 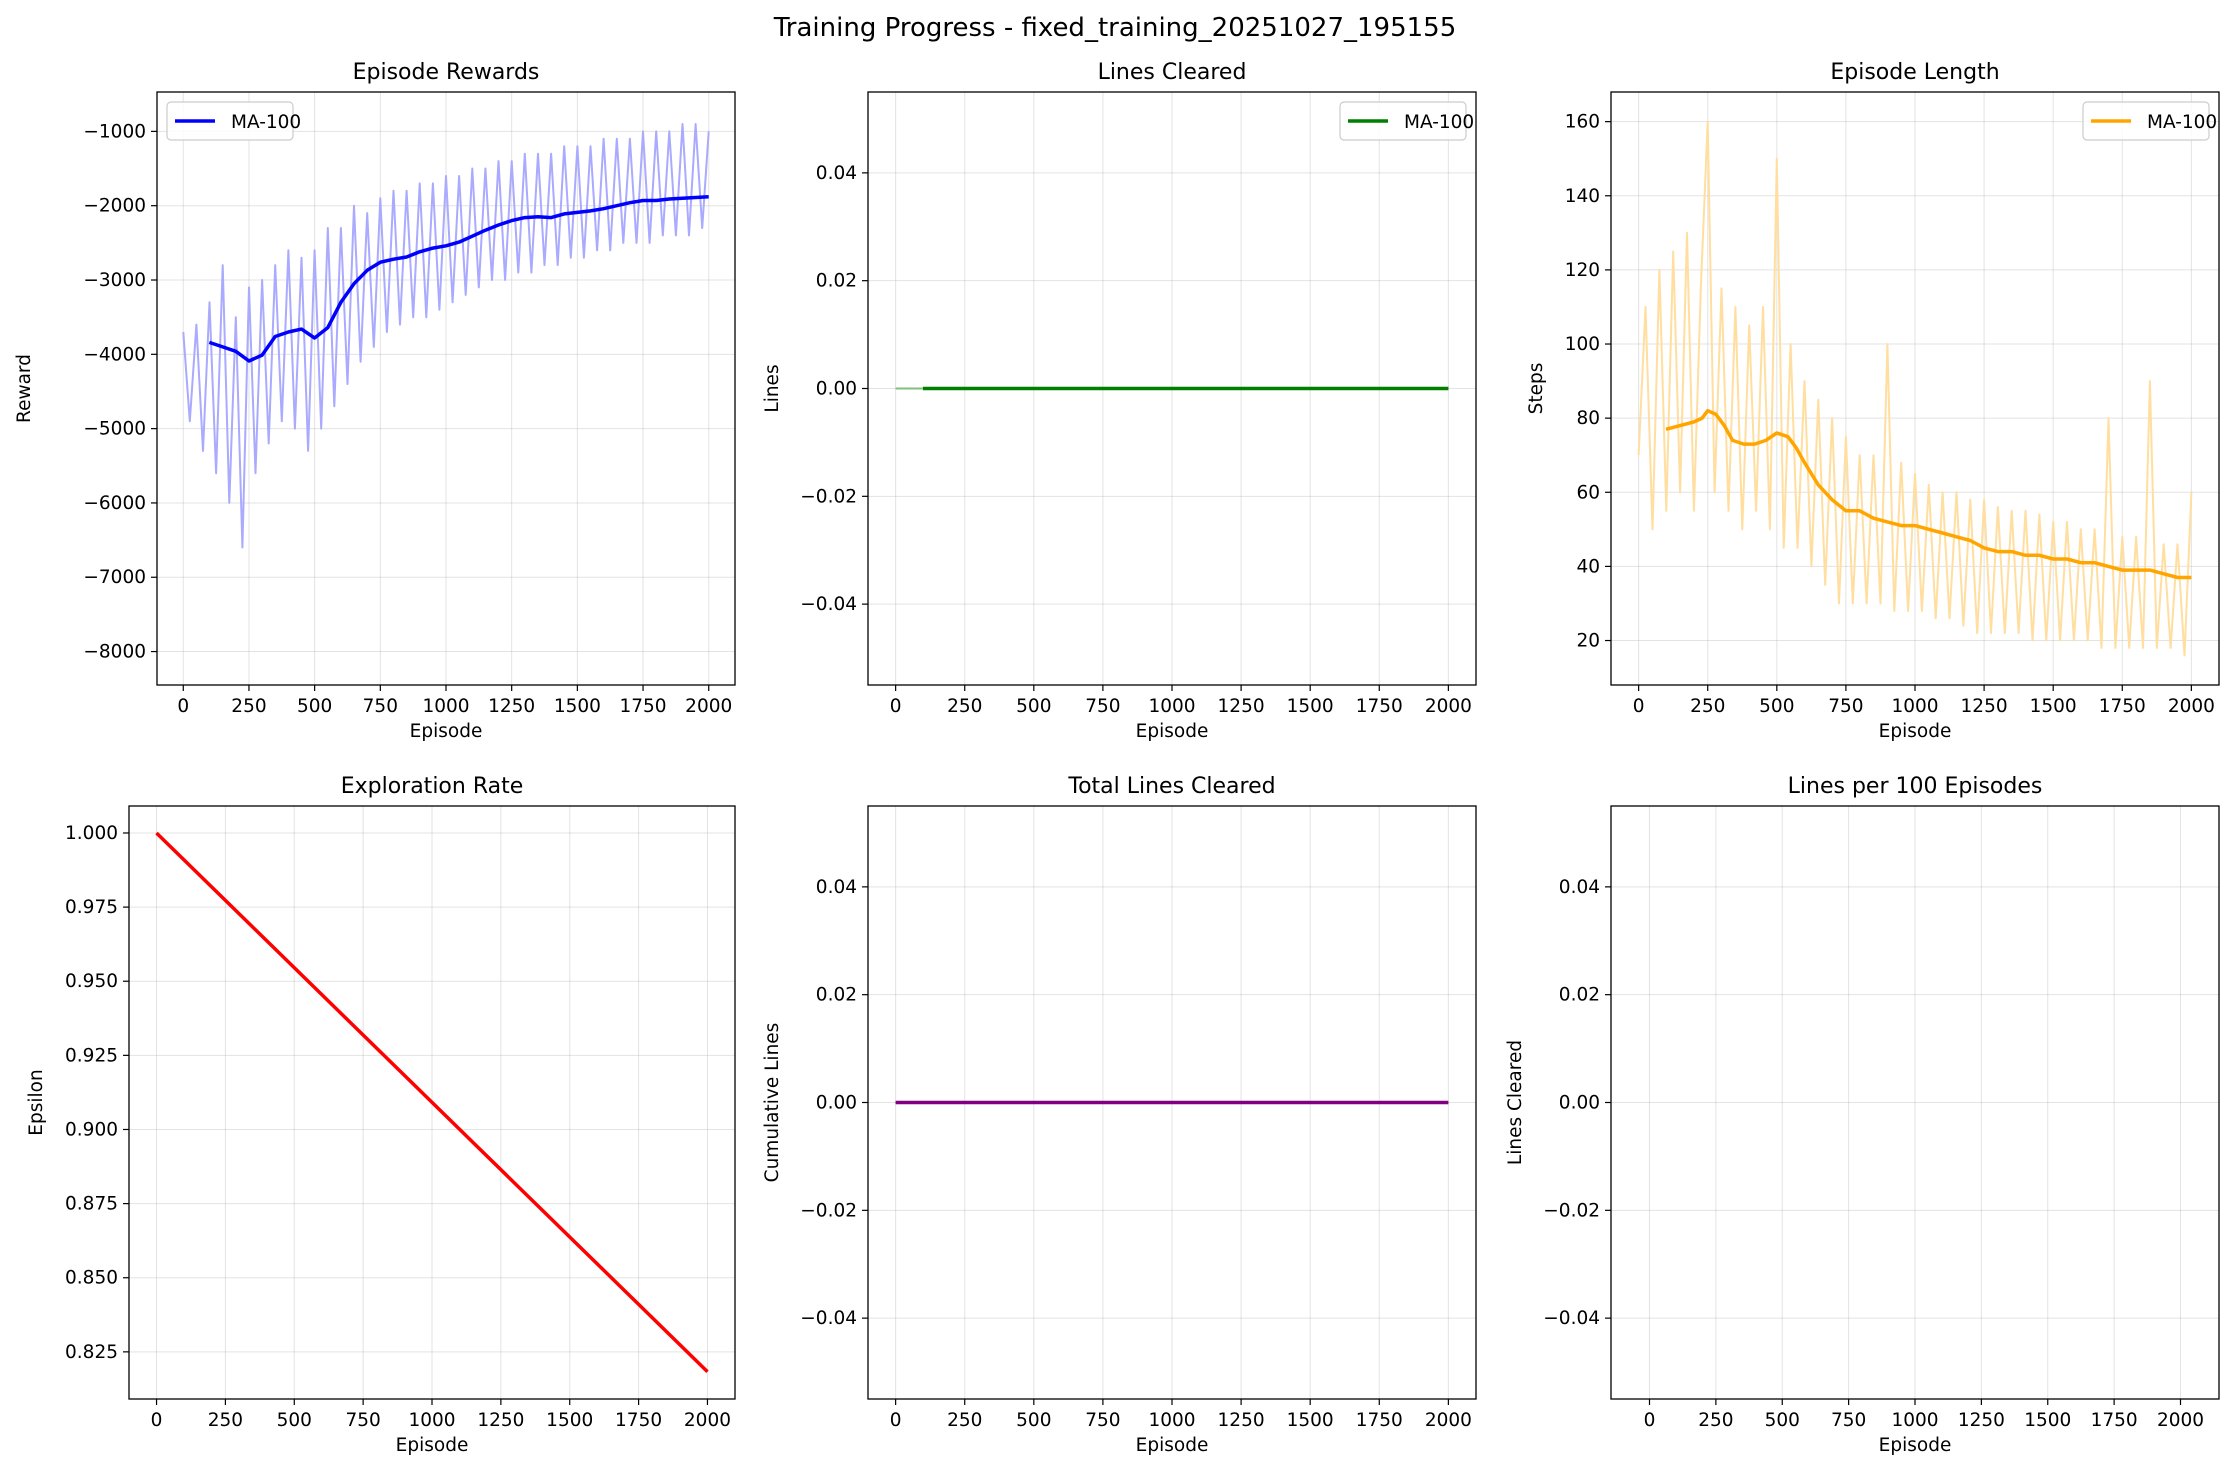 I want to click on y-axis-label: Lines Cleared, so click(x=1515, y=1102).